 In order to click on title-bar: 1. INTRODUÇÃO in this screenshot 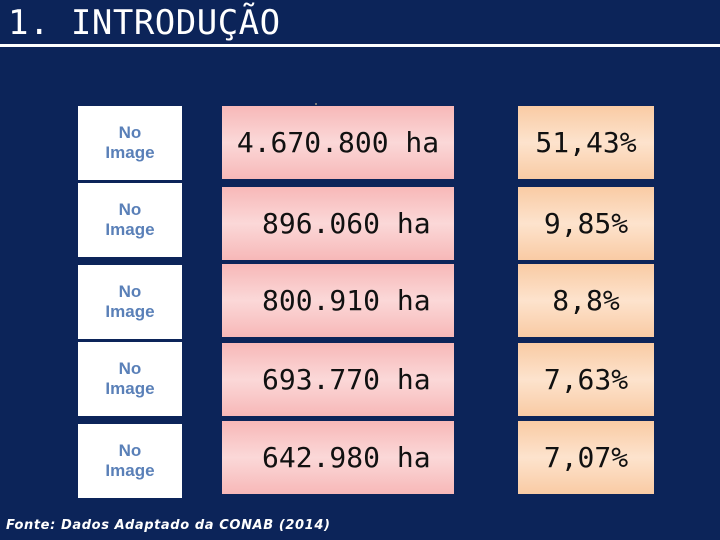, I will do `click(360, 23)`.